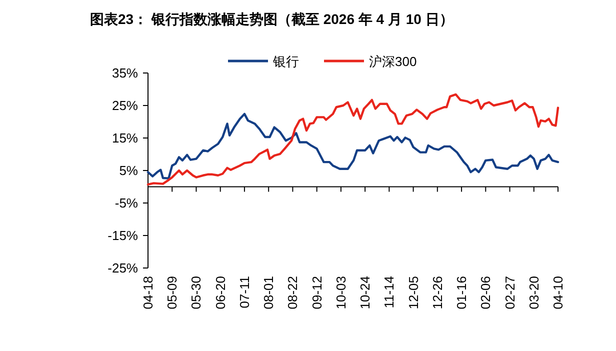 The image size is (616, 351). Describe the element at coordinates (393, 61) in the screenshot. I see `legend-label: 沪深300` at that location.